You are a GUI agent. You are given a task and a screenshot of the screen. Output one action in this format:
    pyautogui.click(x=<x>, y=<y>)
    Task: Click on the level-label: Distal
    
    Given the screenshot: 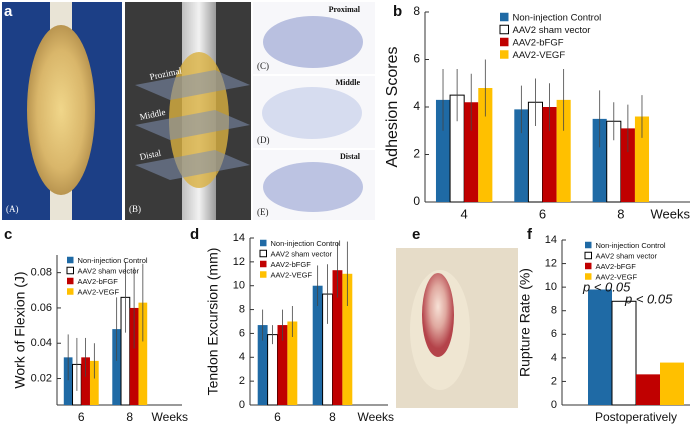 What is the action you would take?
    pyautogui.click(x=151, y=155)
    